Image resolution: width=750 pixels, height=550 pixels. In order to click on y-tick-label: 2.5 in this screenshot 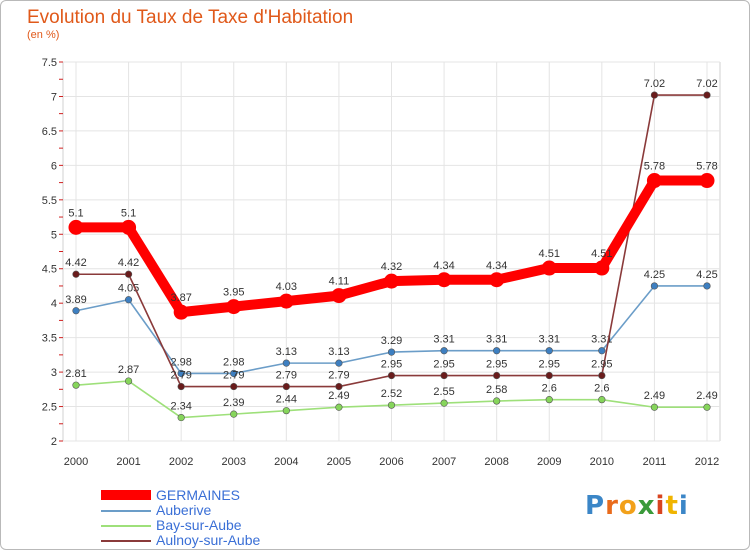, I will do `click(49, 408)`.